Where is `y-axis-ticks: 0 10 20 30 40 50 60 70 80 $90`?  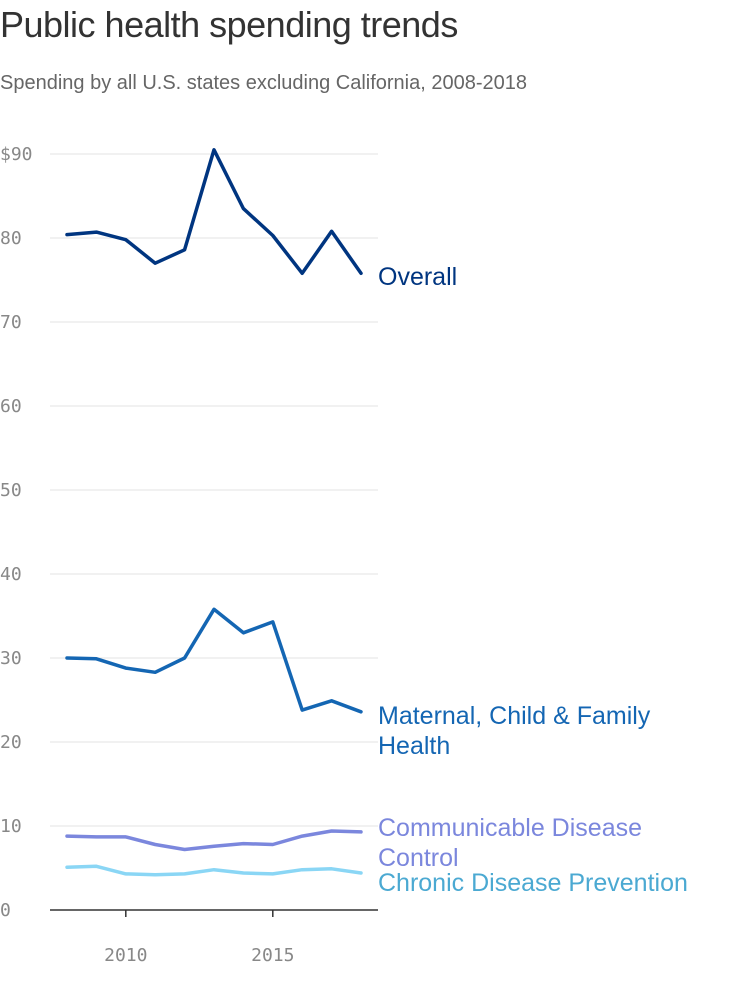 y-axis-ticks: 0 10 20 30 40 50 60 70 80 $90 is located at coordinates (16, 532).